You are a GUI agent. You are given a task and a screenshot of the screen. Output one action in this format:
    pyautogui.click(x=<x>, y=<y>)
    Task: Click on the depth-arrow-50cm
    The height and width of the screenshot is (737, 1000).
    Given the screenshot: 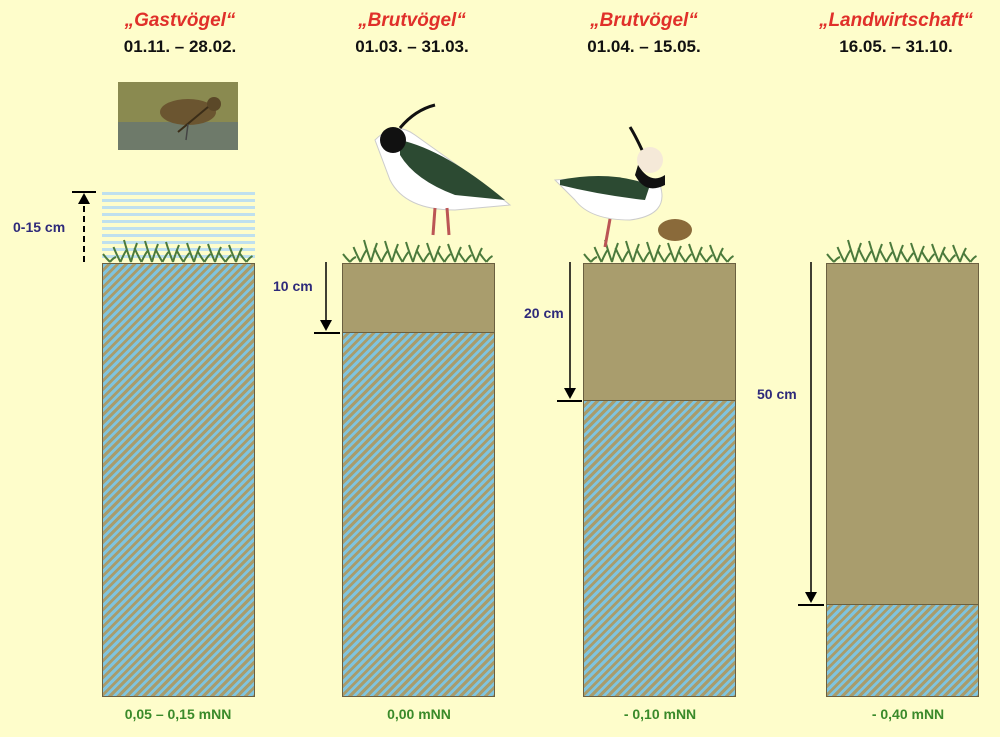 What is the action you would take?
    pyautogui.click(x=811, y=434)
    